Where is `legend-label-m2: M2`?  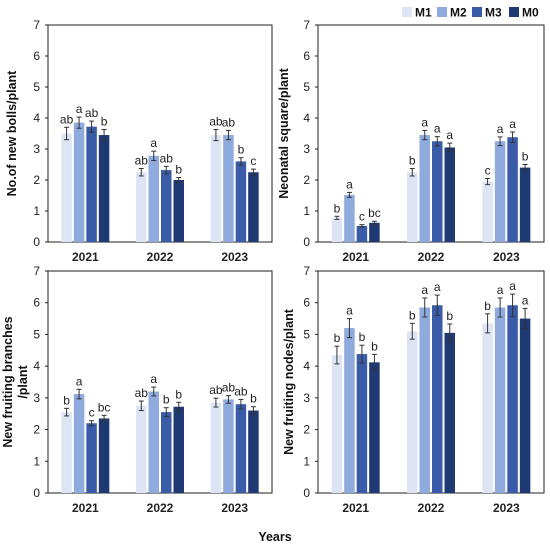 legend-label-m2: M2 is located at coordinates (458, 13).